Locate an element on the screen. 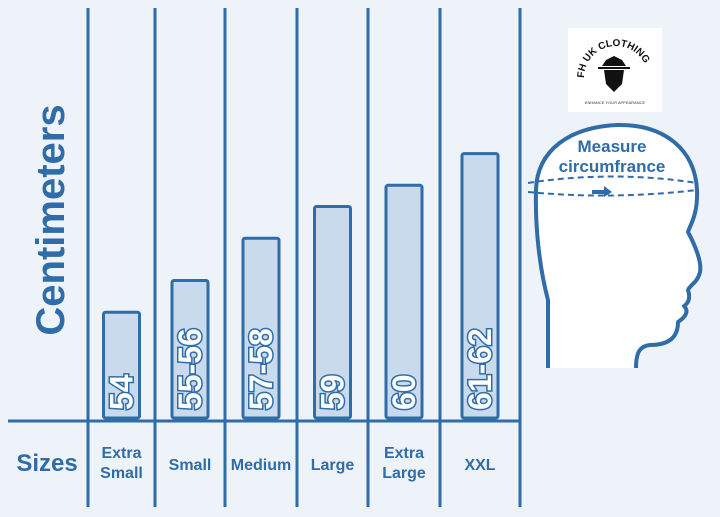 Image resolution: width=720 pixels, height=517 pixels. bar-medium is located at coordinates (261, 328).